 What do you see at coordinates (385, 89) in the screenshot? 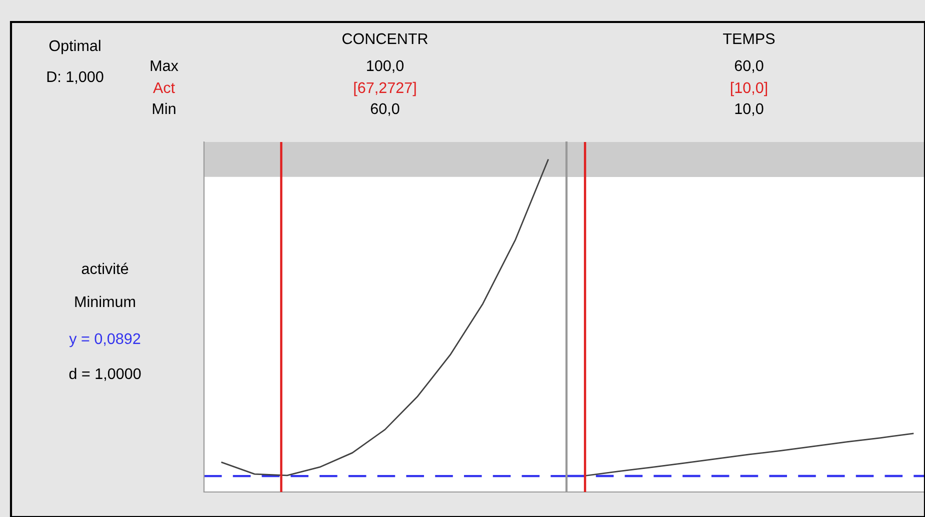
I see `text: [67,2727]` at bounding box center [385, 89].